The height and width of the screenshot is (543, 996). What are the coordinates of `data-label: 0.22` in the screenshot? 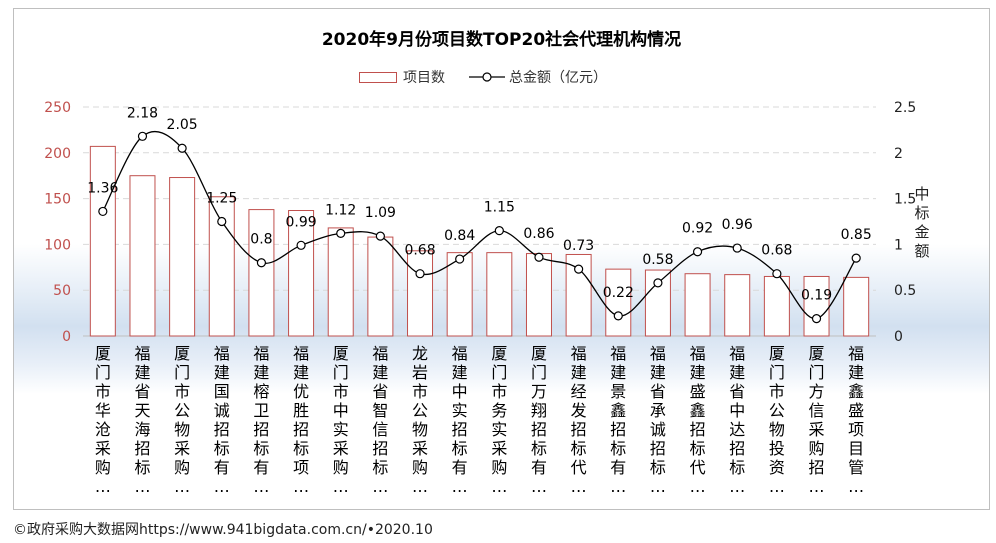 It's located at (618, 293).